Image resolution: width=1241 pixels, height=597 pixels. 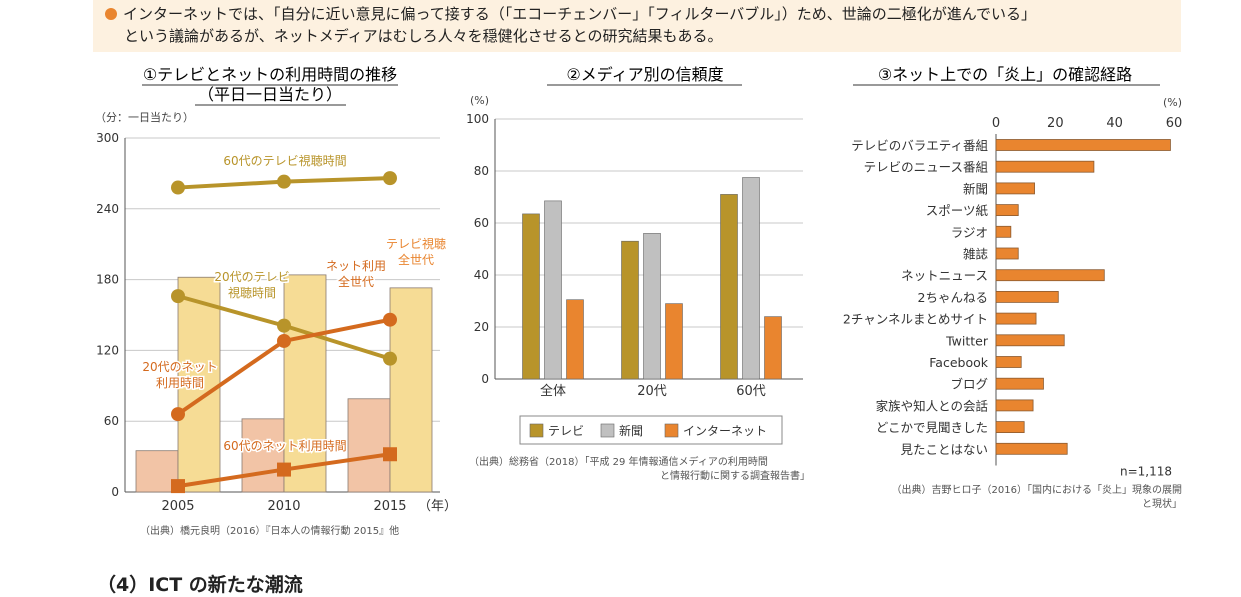 I want to click on chart3-source-1: （出典）吉野ヒロ子（2016）「国内における「炎上」現象の展開, so click(x=1037, y=489).